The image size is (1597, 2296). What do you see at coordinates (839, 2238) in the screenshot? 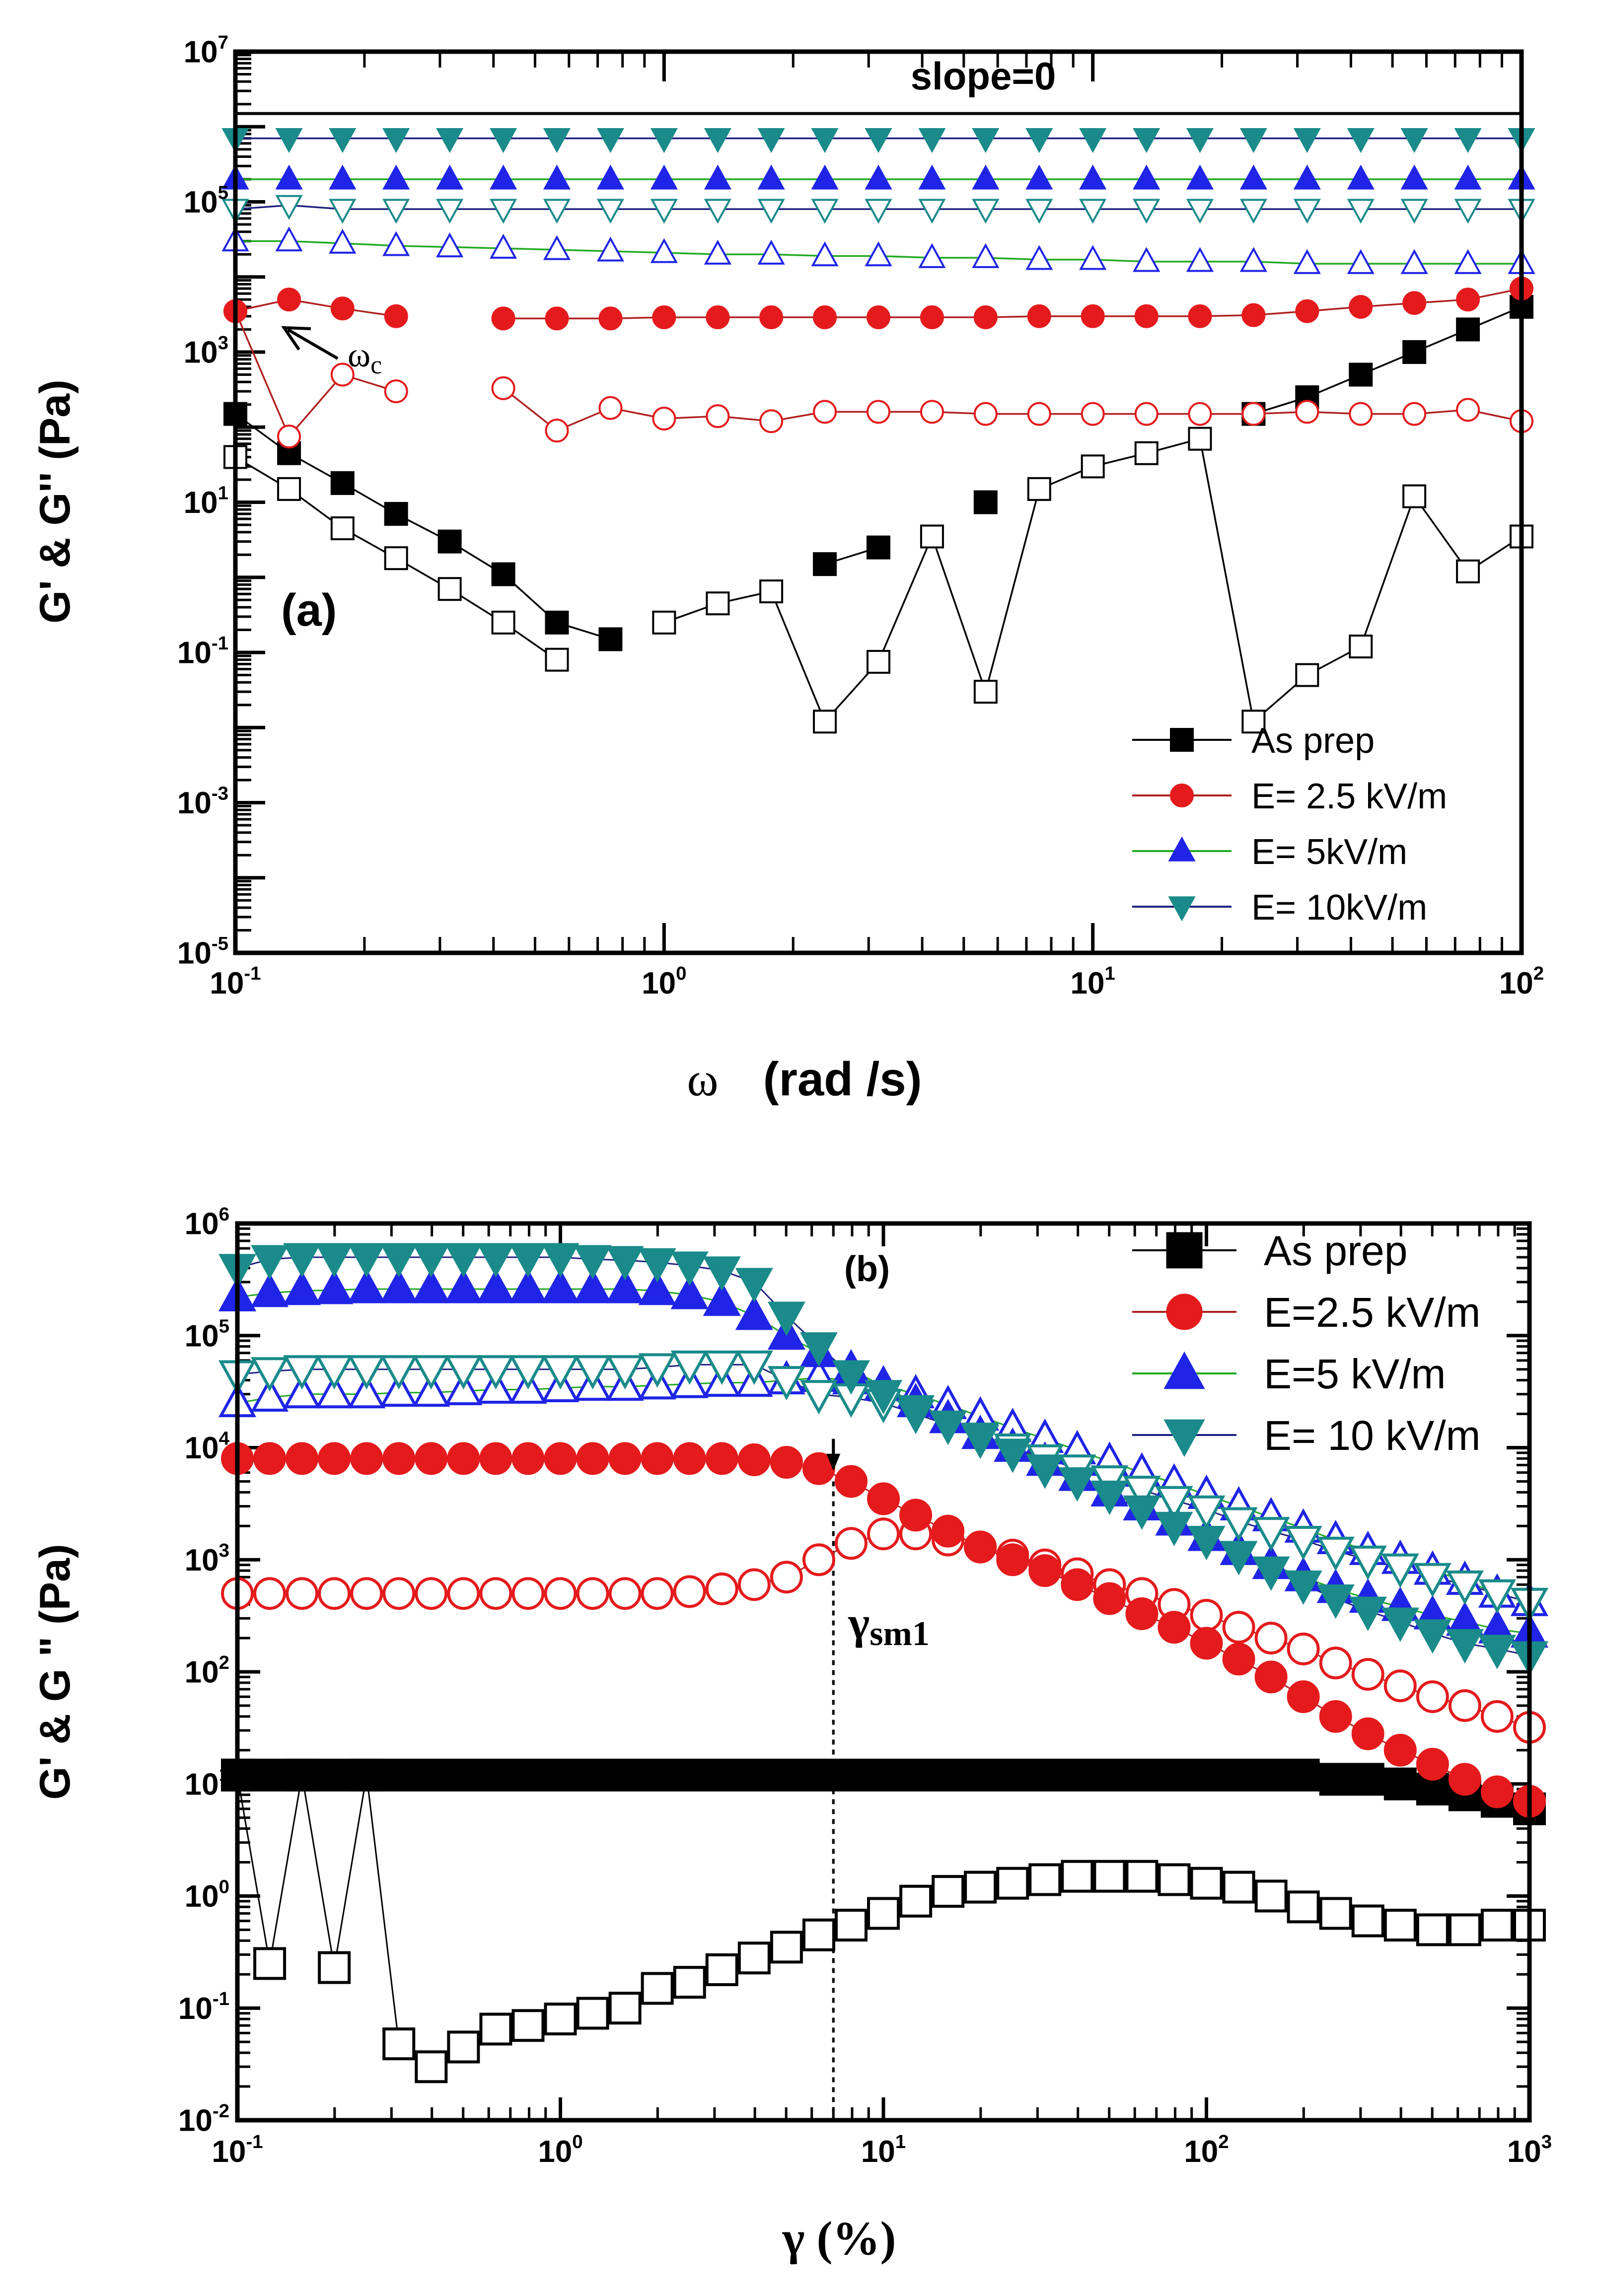
I see `b-x-axis-title: γ (%)` at bounding box center [839, 2238].